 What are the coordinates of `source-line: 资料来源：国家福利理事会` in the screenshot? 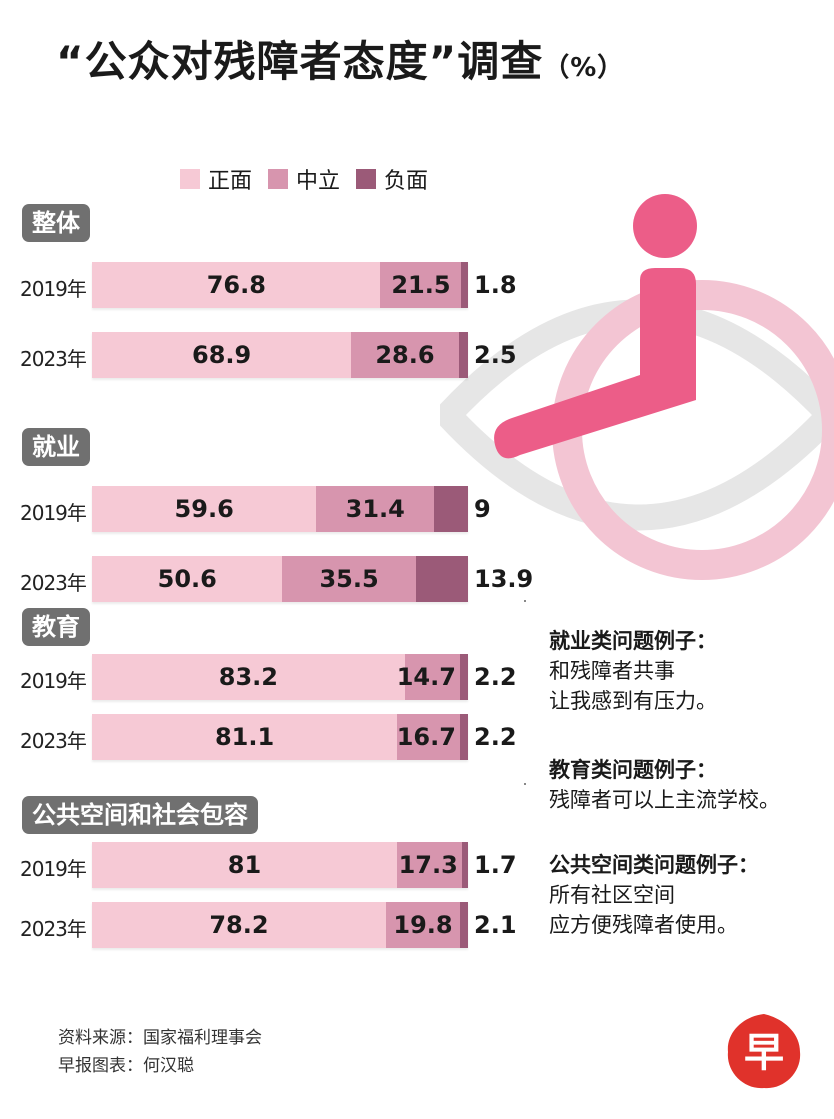 It's located at (160, 1038).